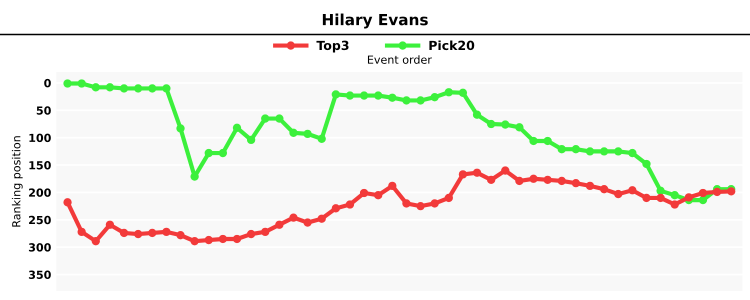 This screenshot has width=750, height=300. What do you see at coordinates (451, 45) in the screenshot?
I see `legend-label: Pick20` at bounding box center [451, 45].